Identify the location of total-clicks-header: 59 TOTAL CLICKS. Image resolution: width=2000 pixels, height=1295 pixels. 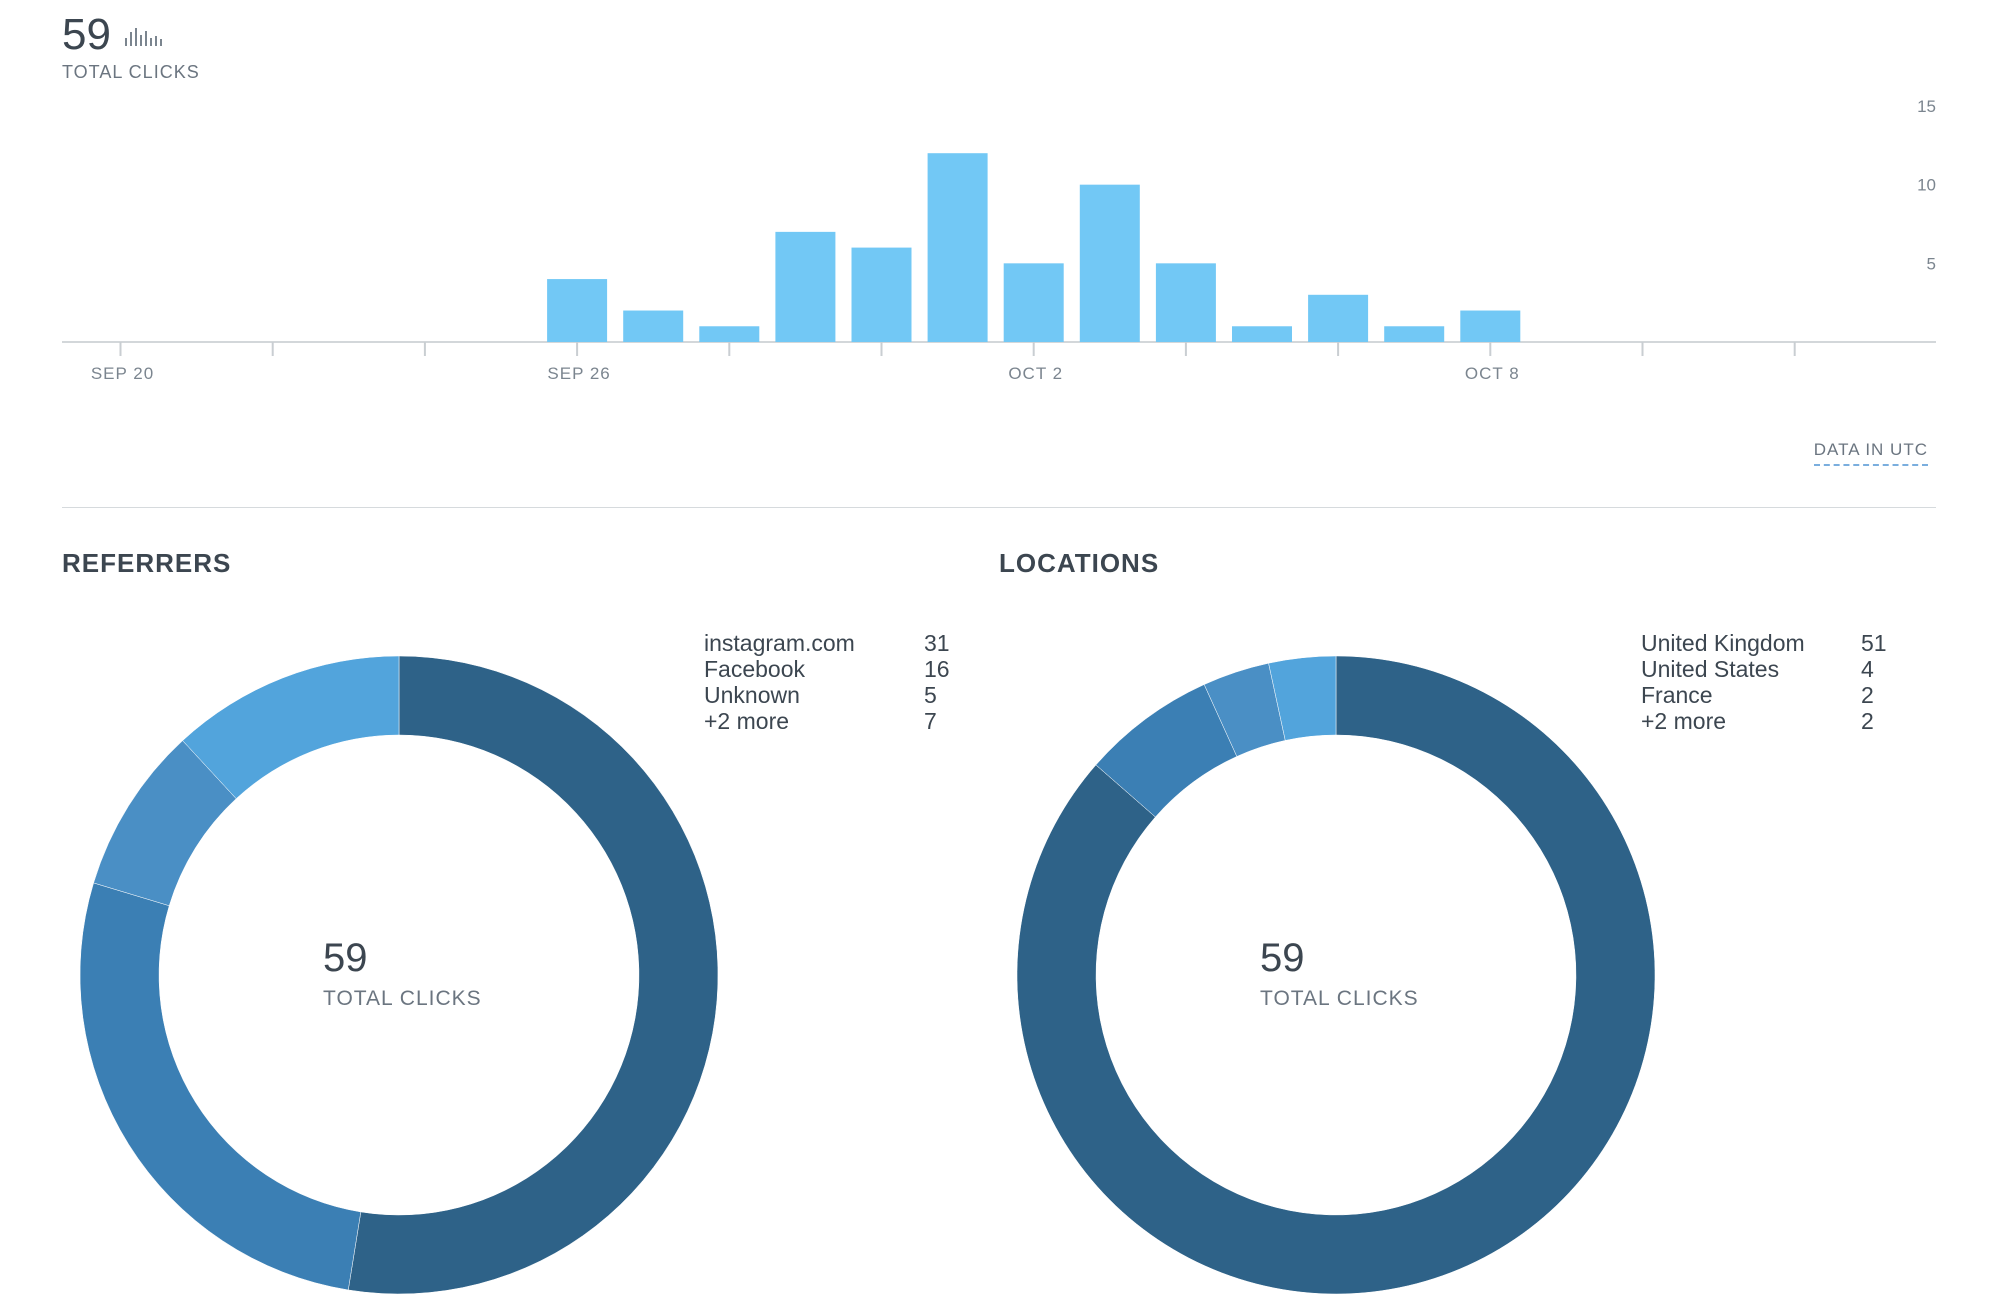
(131, 46).